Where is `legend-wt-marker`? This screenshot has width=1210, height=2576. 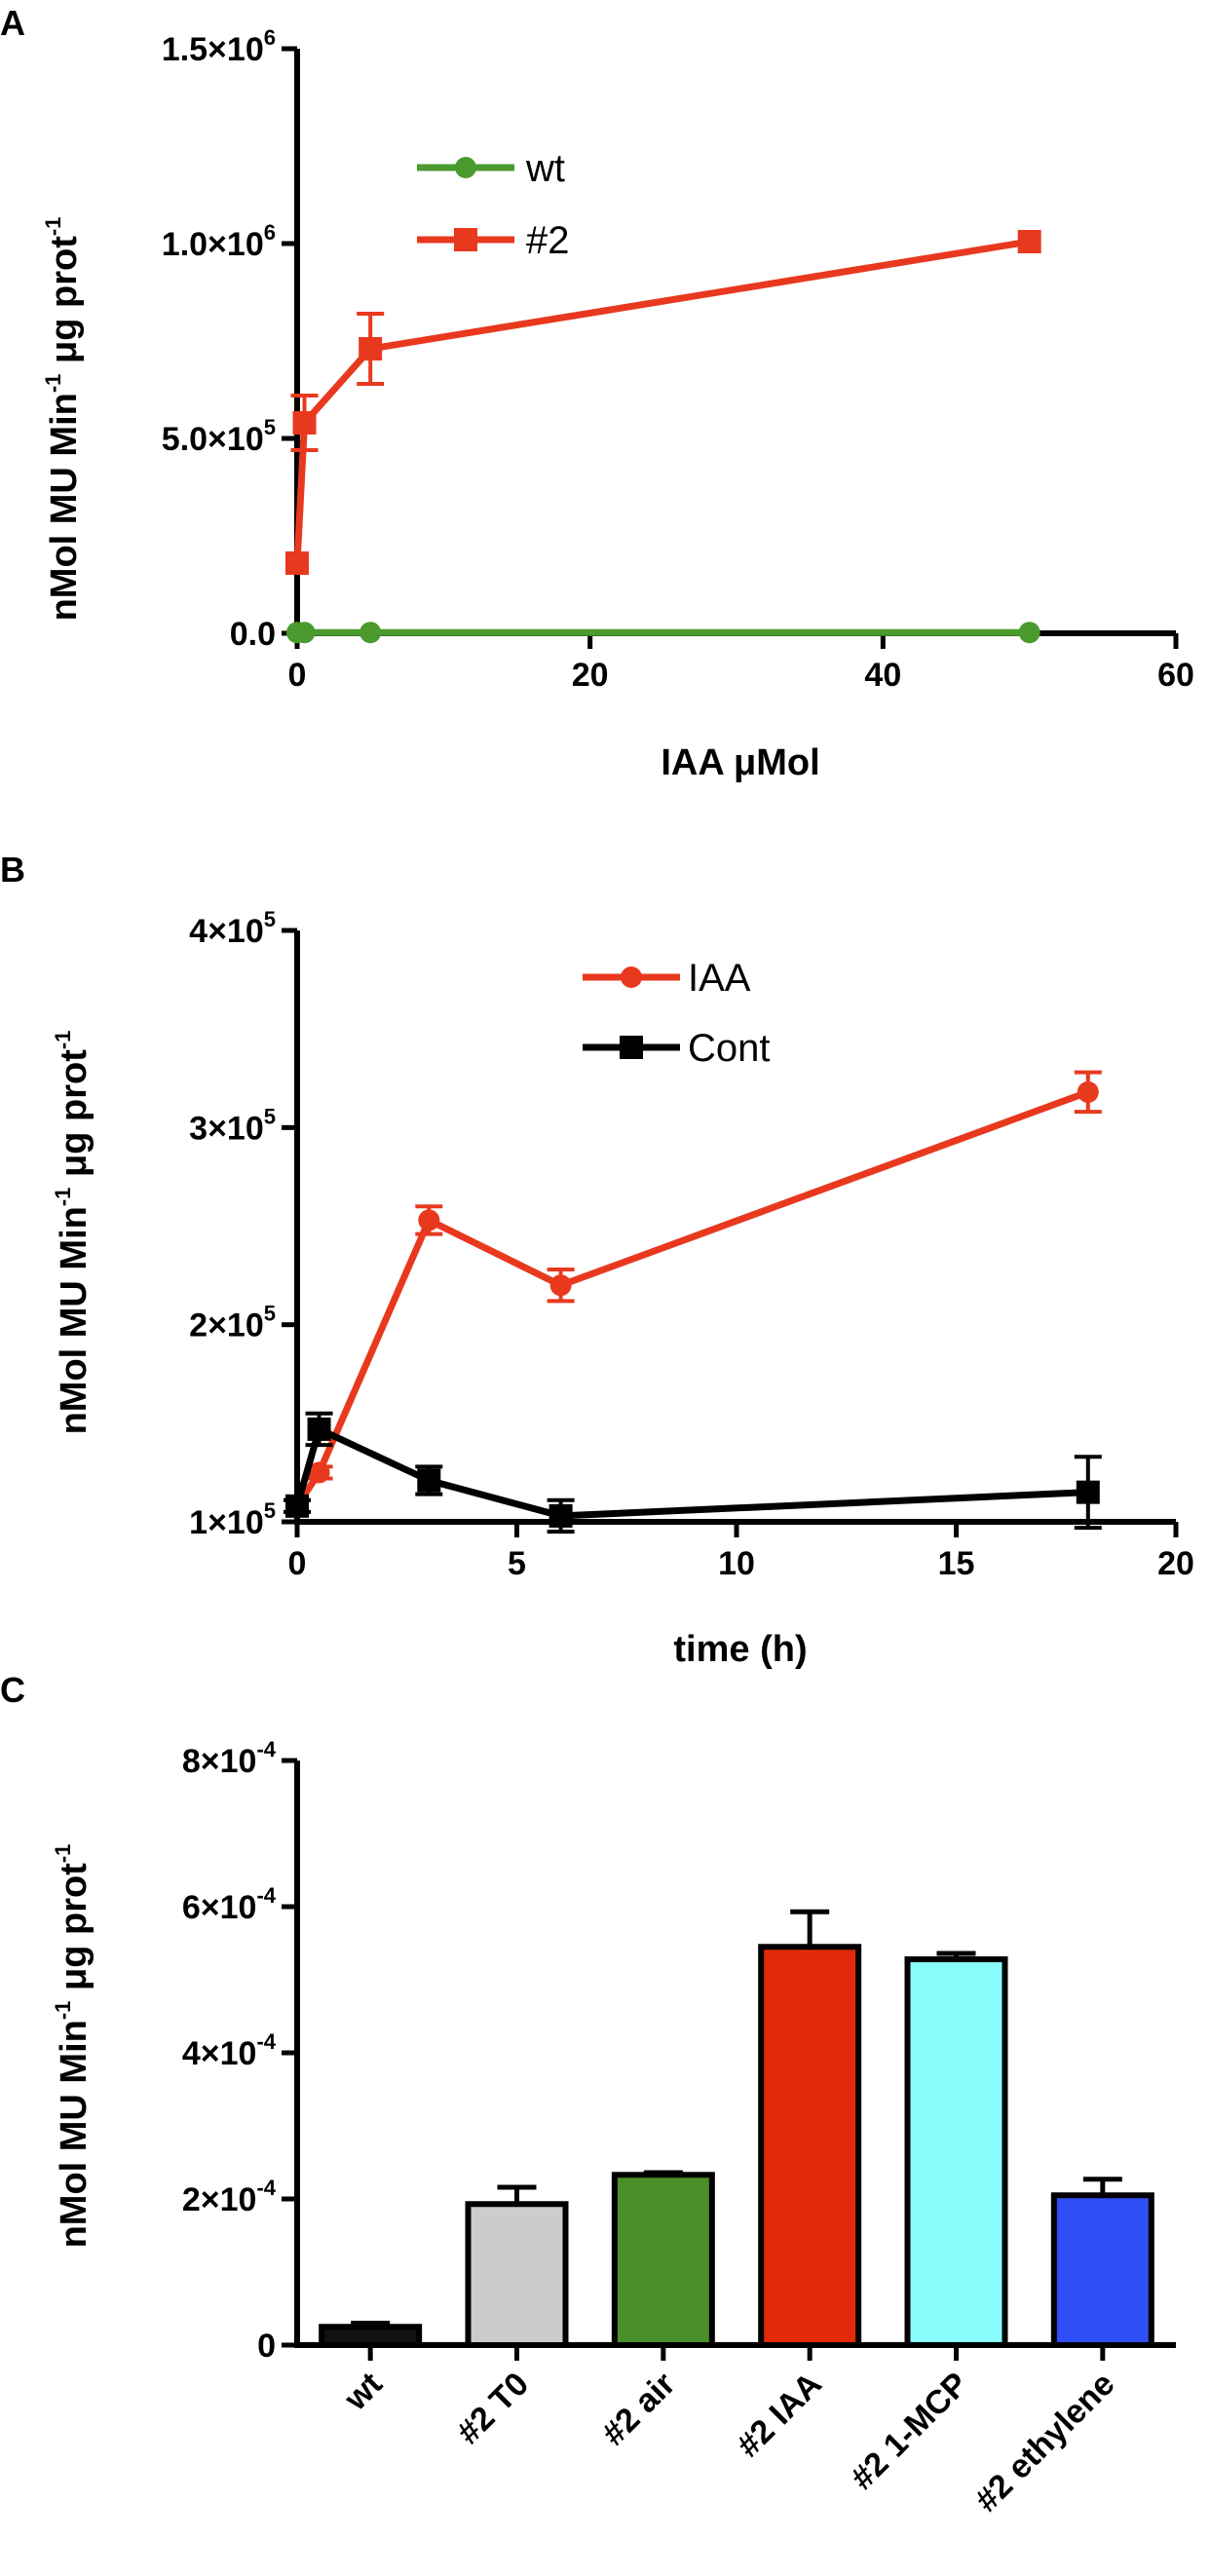
legend-wt-marker is located at coordinates (466, 167).